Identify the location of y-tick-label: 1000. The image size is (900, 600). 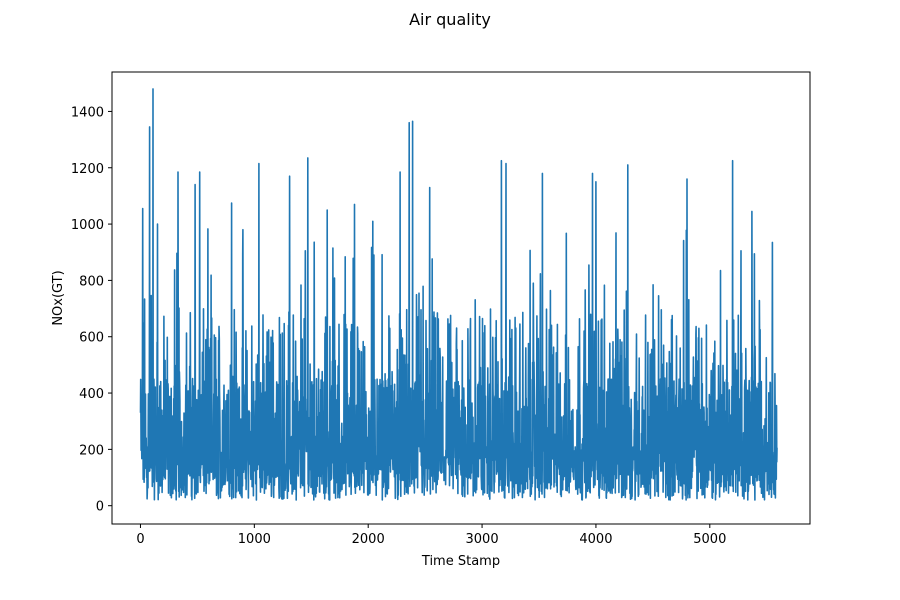
(87, 225).